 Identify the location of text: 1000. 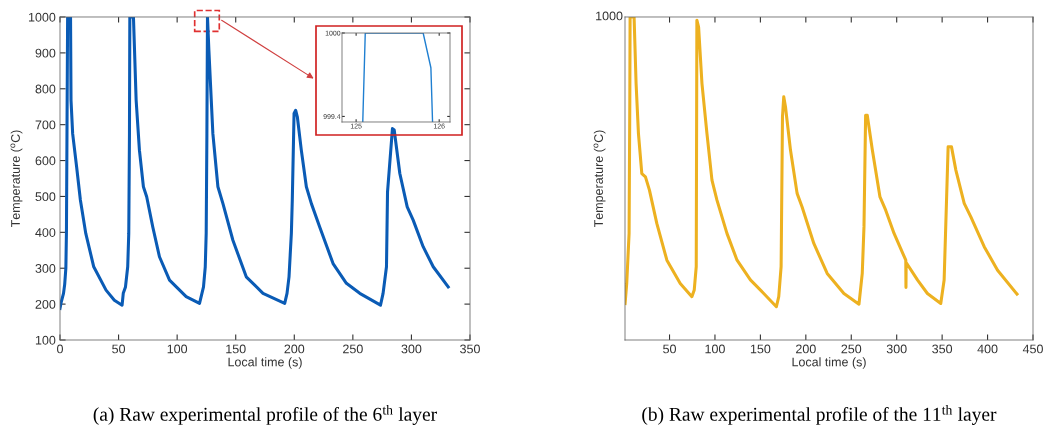
(609, 16).